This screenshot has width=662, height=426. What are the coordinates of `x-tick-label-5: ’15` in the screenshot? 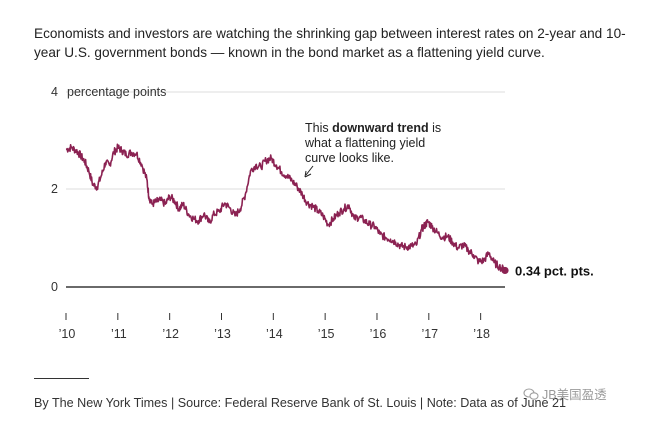 It's located at (326, 334).